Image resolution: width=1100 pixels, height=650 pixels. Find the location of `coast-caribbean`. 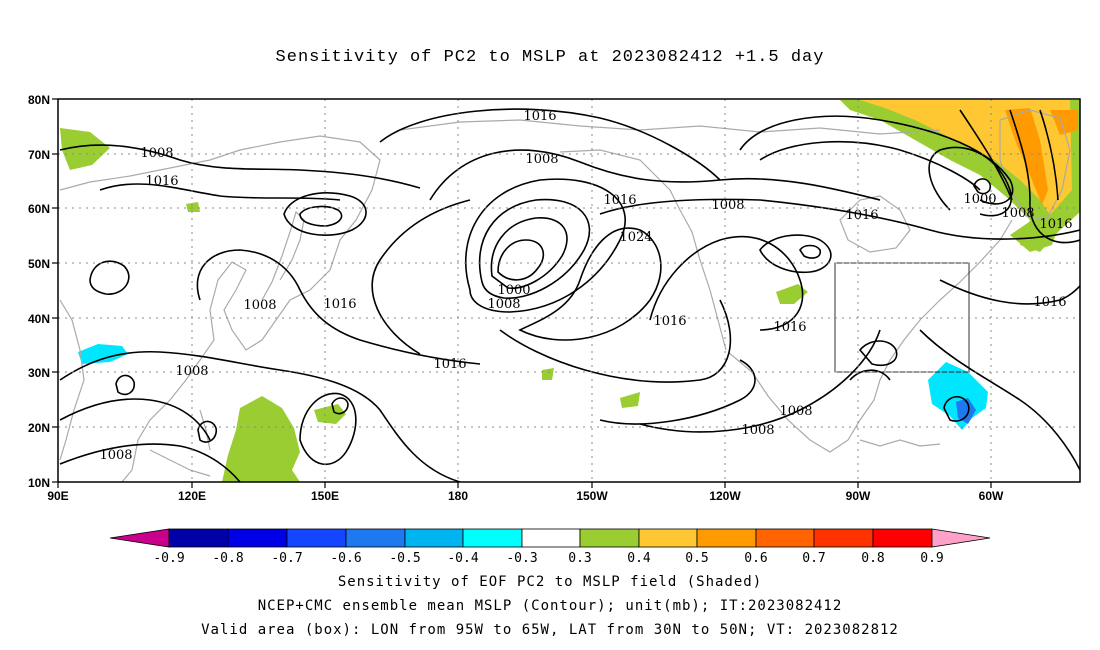

coast-caribbean is located at coordinates (900, 443).